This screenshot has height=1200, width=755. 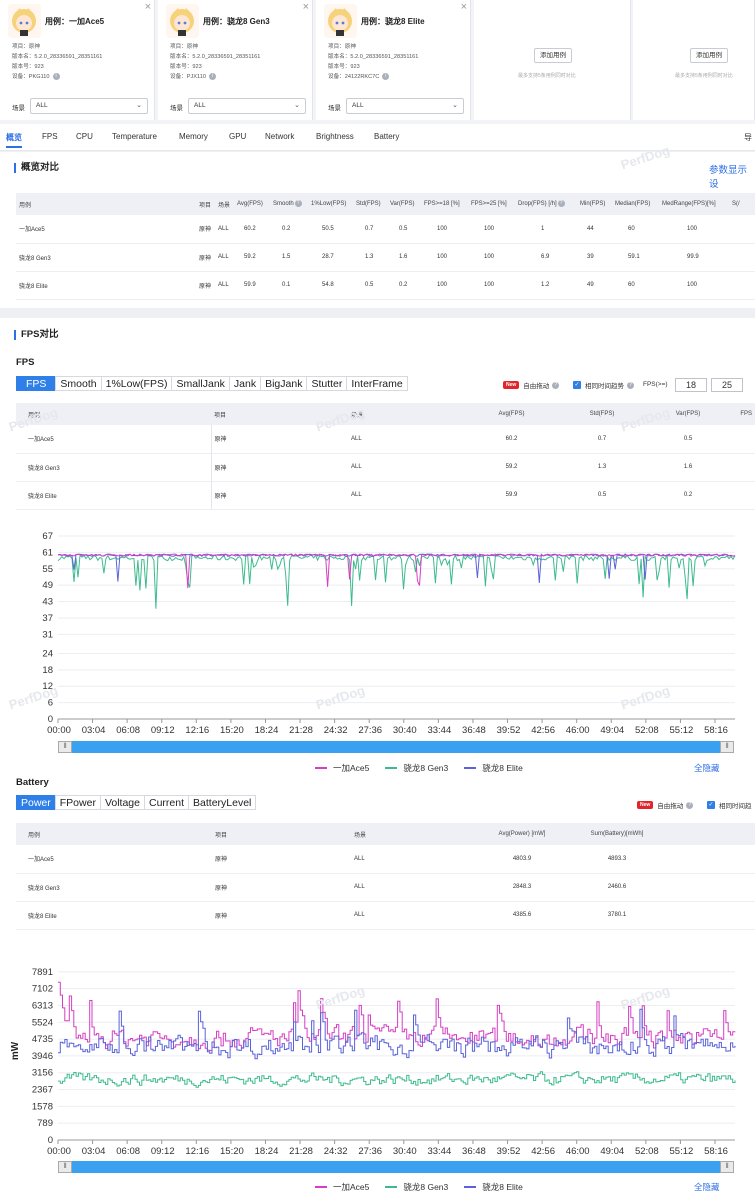 What do you see at coordinates (75, 21) in the screenshot?
I see `case-title: 用例：一加Ace5` at bounding box center [75, 21].